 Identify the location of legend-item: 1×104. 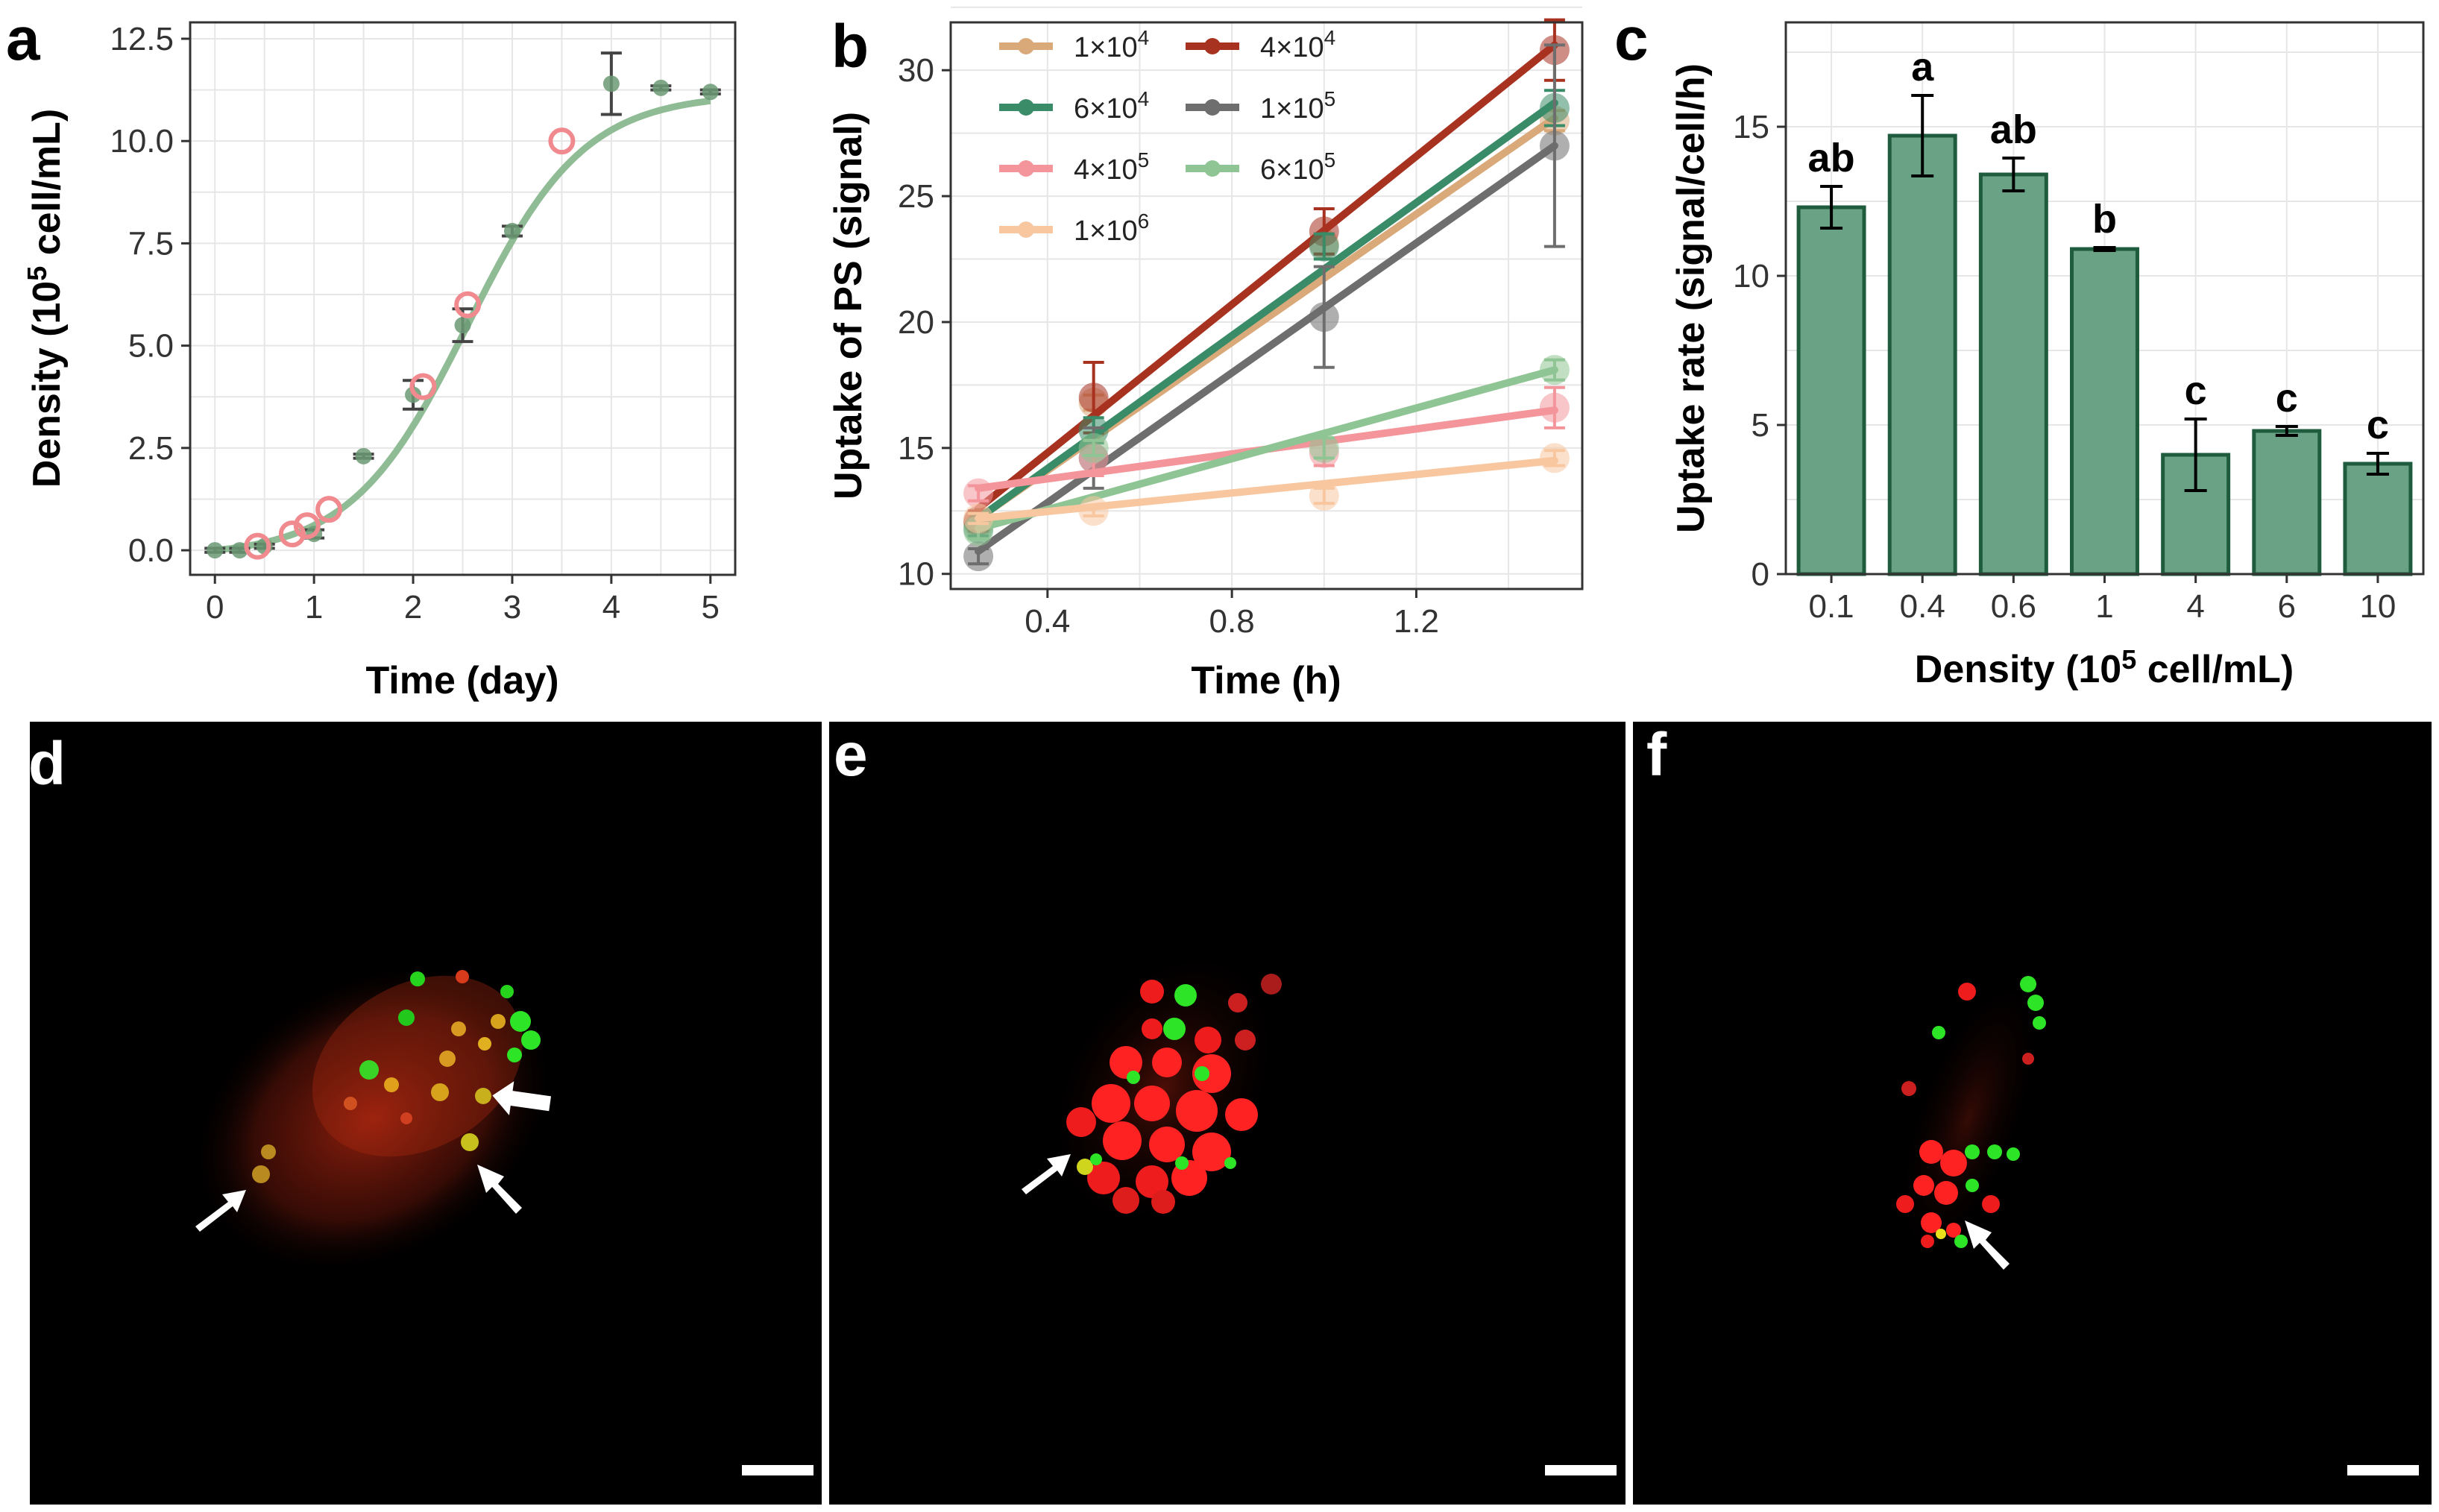
(1074, 44).